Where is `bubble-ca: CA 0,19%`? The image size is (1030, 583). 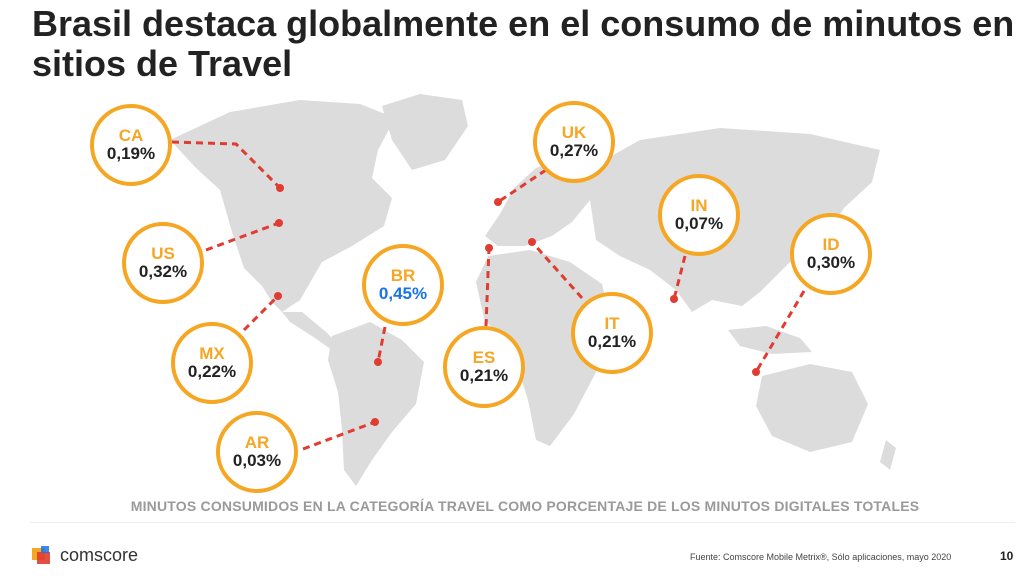 bubble-ca: CA 0,19% is located at coordinates (131, 145).